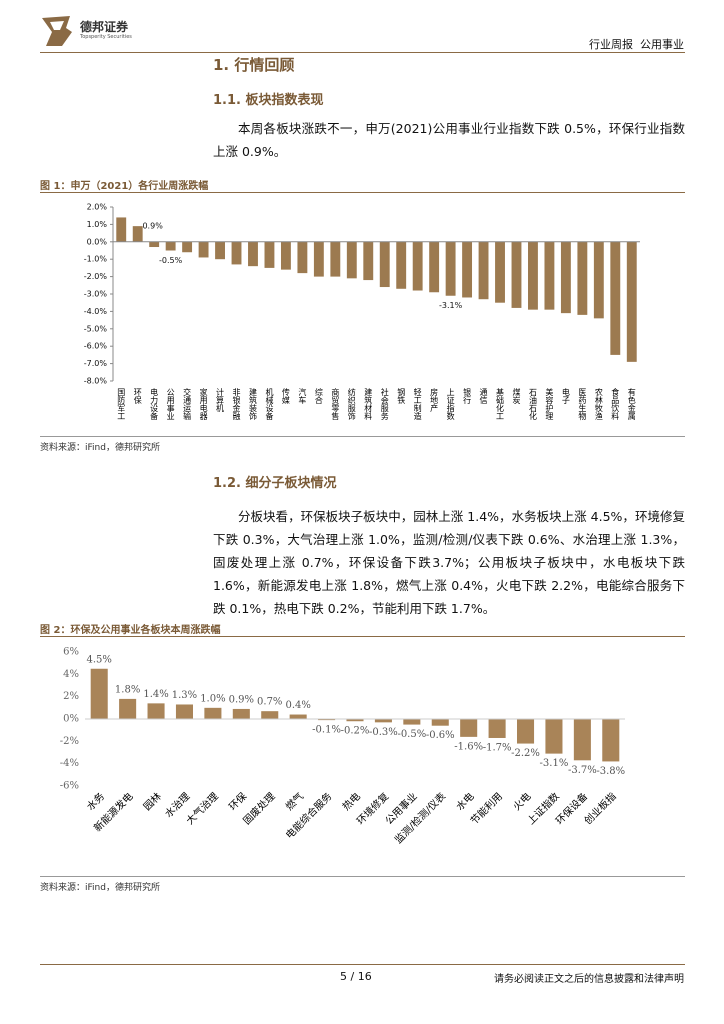 The width and height of the screenshot is (724, 1024). I want to click on y-tick-label: -6%, so click(69, 786).